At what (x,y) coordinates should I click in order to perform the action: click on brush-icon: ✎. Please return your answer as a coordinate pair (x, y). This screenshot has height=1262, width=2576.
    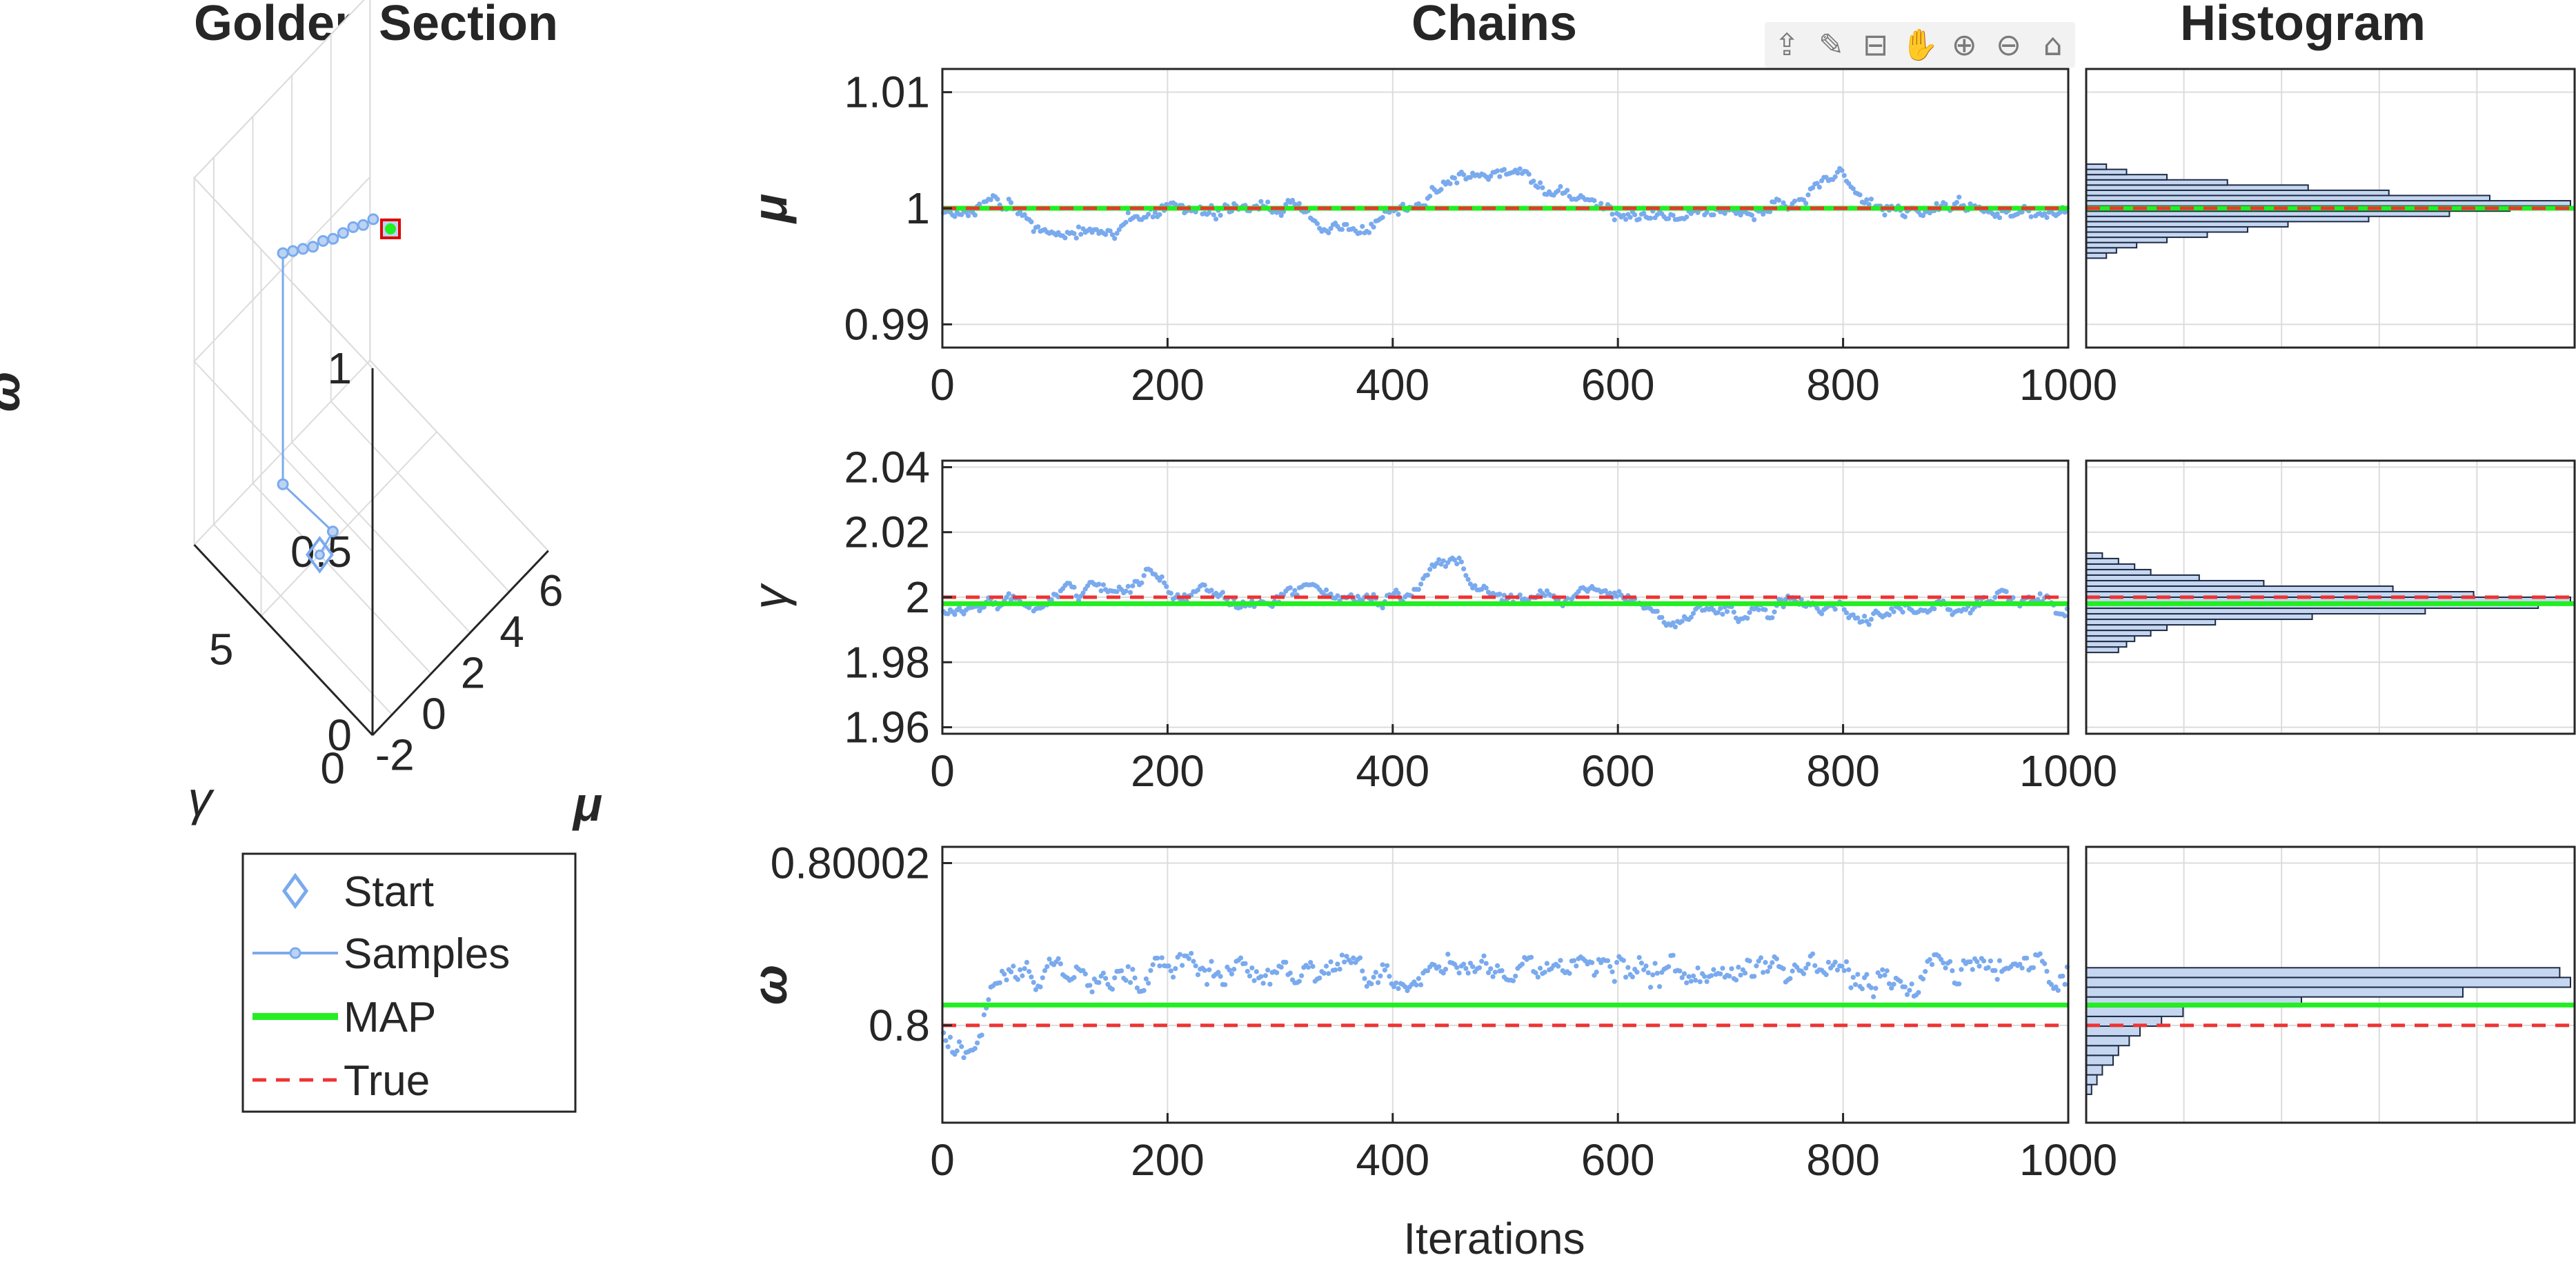
    Looking at the image, I should click on (1831, 45).